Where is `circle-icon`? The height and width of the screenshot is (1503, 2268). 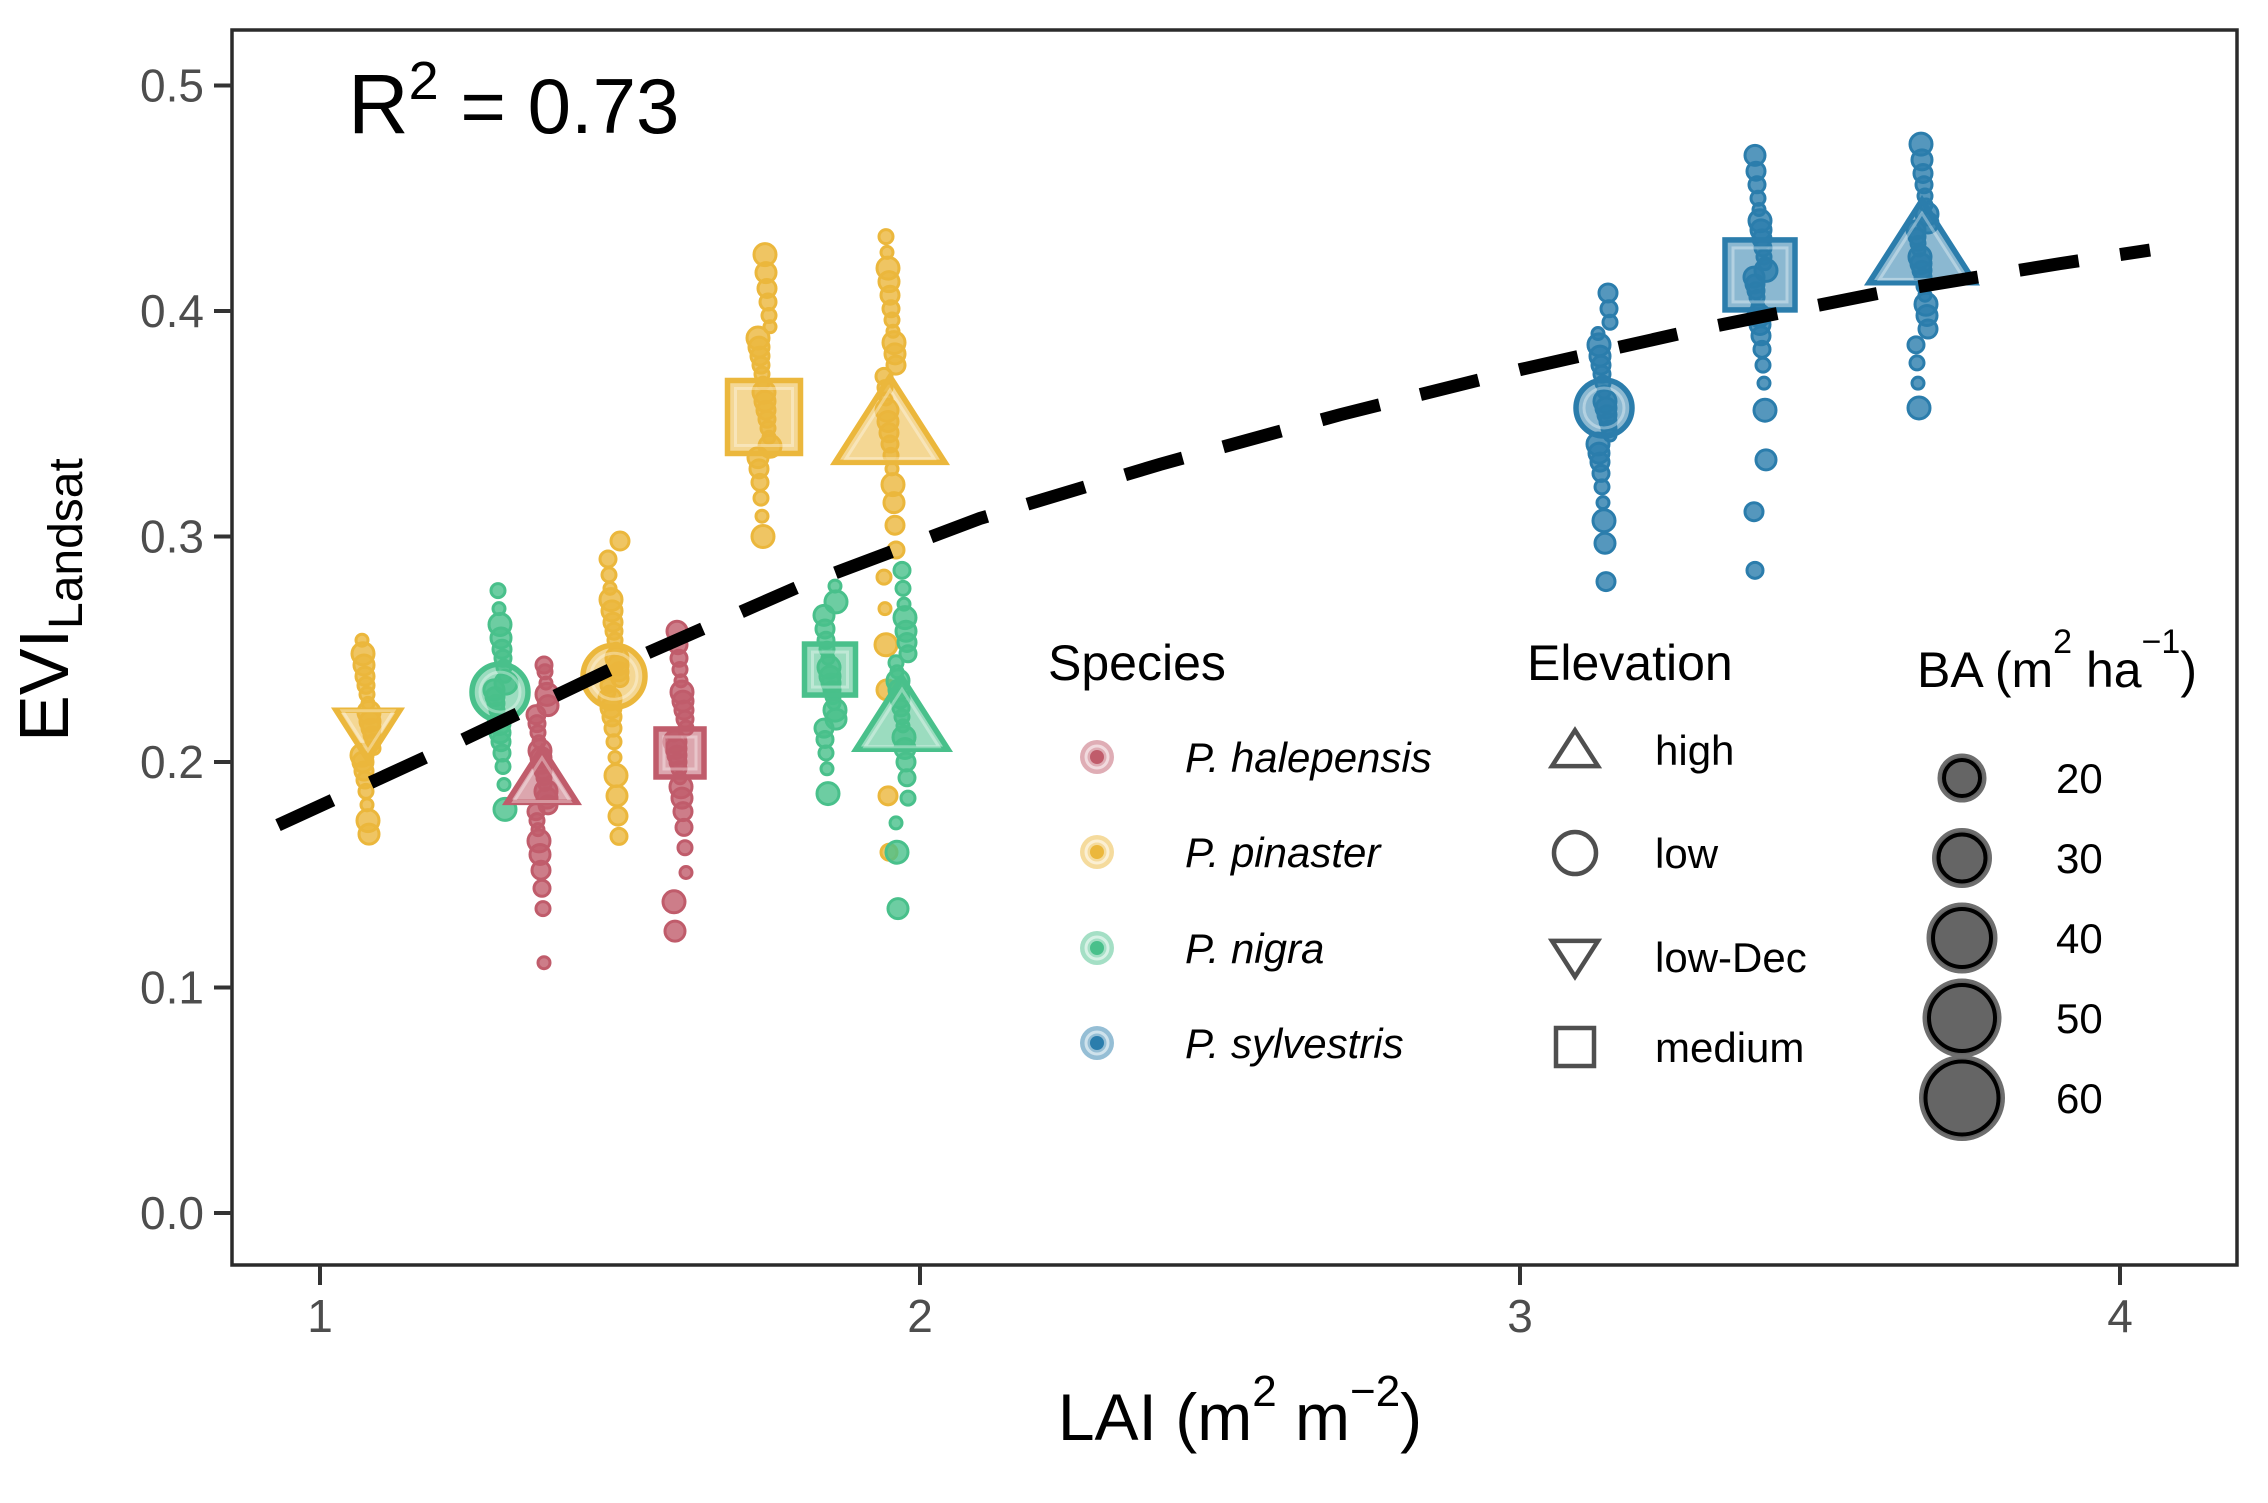 circle-icon is located at coordinates (1575, 853).